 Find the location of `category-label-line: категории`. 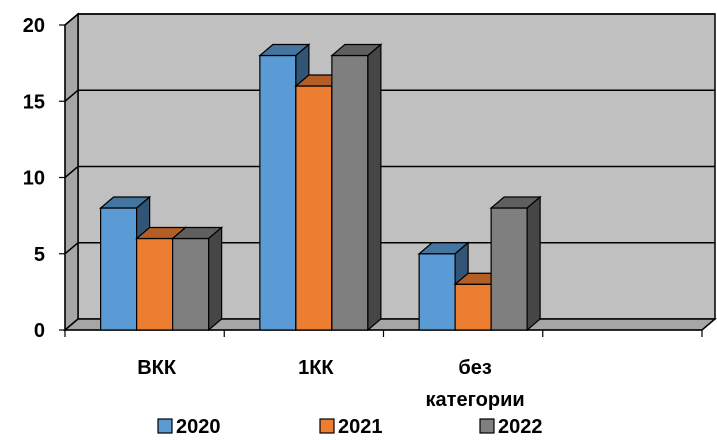

category-label-line: категории is located at coordinates (475, 400).